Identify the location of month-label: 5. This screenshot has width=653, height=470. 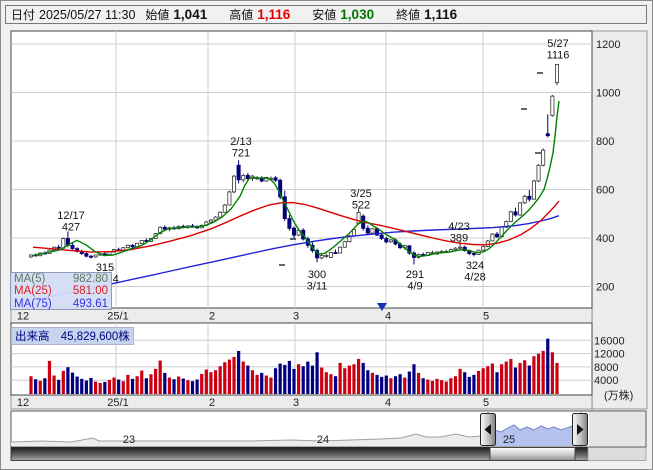
(486, 403).